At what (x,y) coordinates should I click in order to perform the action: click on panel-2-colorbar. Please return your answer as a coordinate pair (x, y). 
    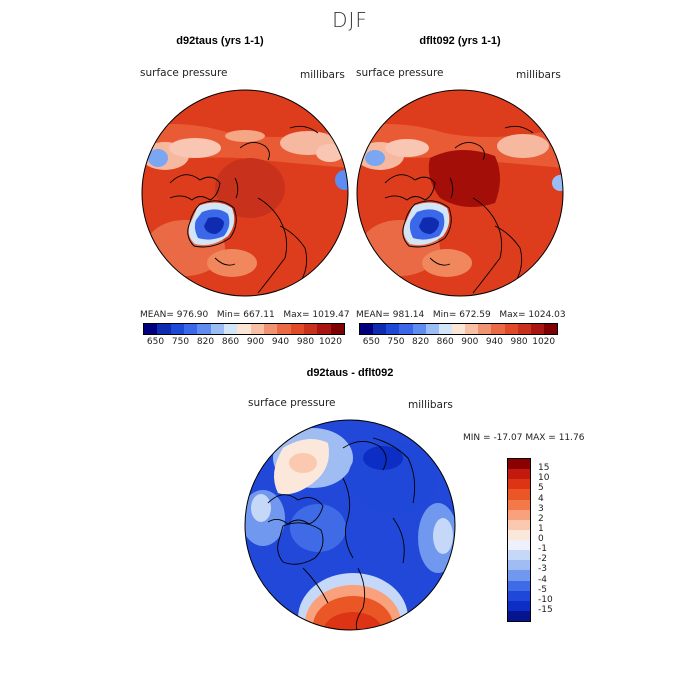
    Looking at the image, I should click on (458, 329).